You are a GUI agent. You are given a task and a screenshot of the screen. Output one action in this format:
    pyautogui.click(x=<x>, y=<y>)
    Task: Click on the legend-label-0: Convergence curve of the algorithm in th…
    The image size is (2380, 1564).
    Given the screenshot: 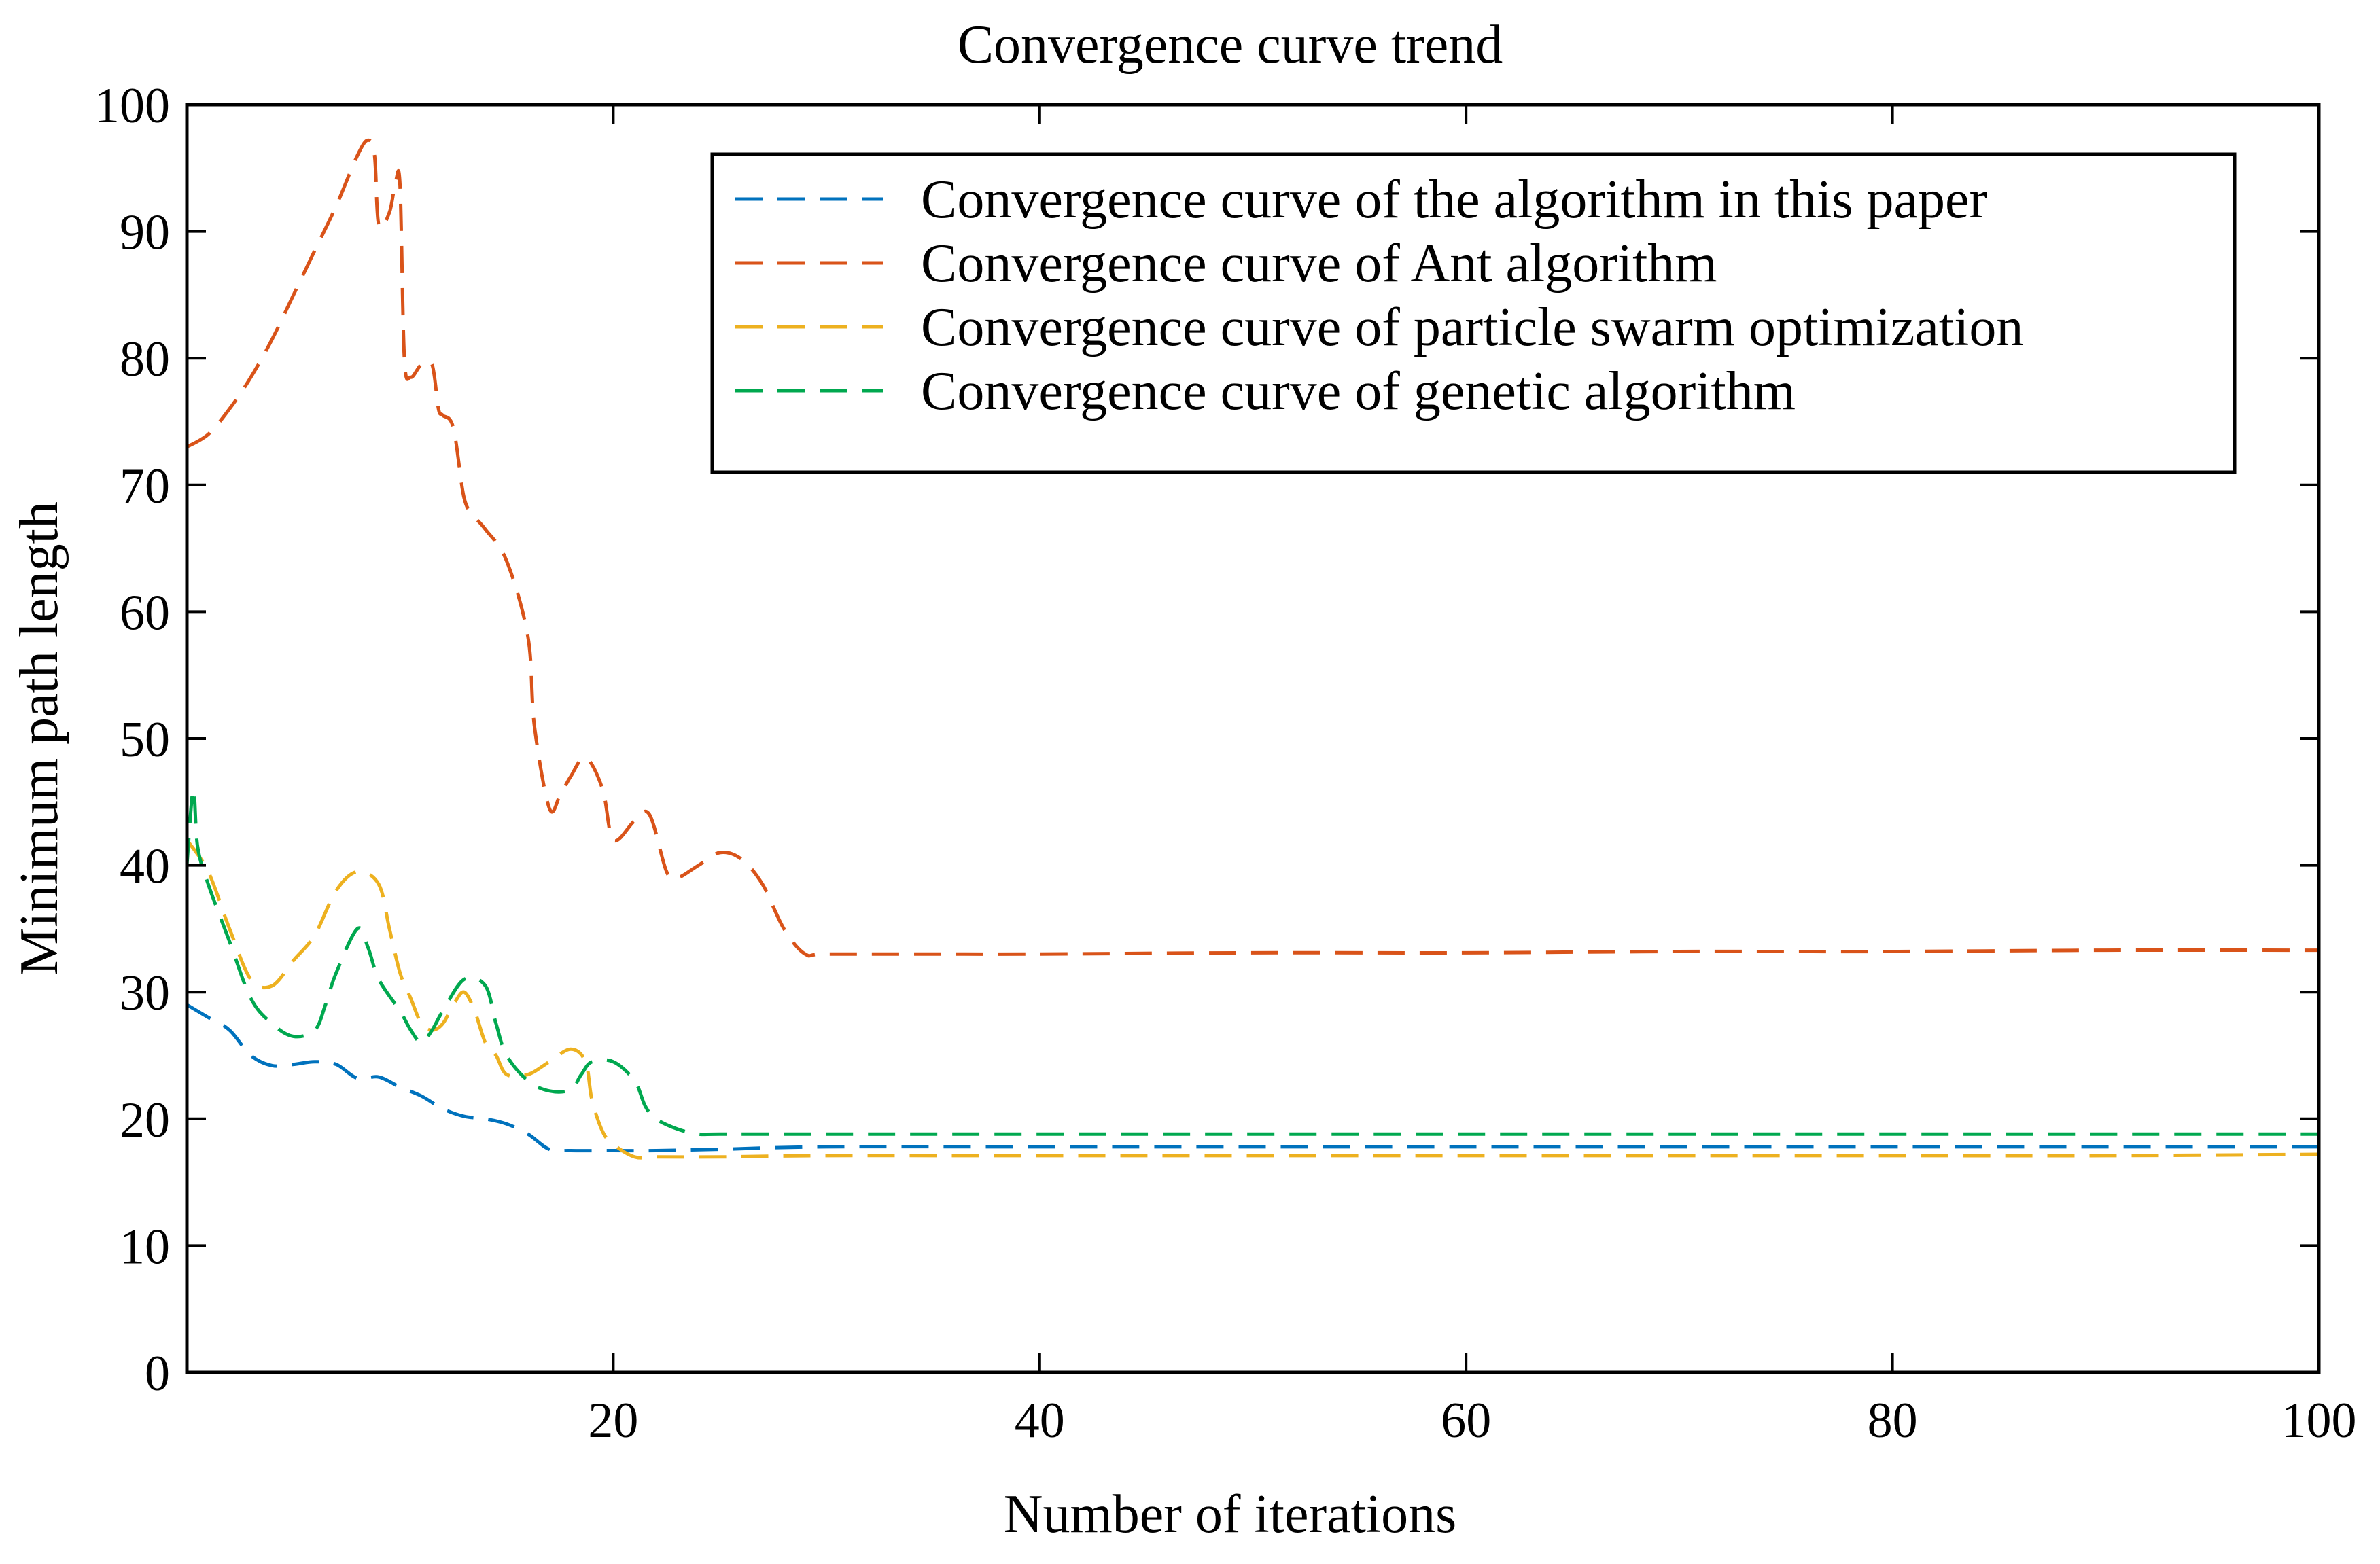 What is the action you would take?
    pyautogui.click(x=1454, y=200)
    